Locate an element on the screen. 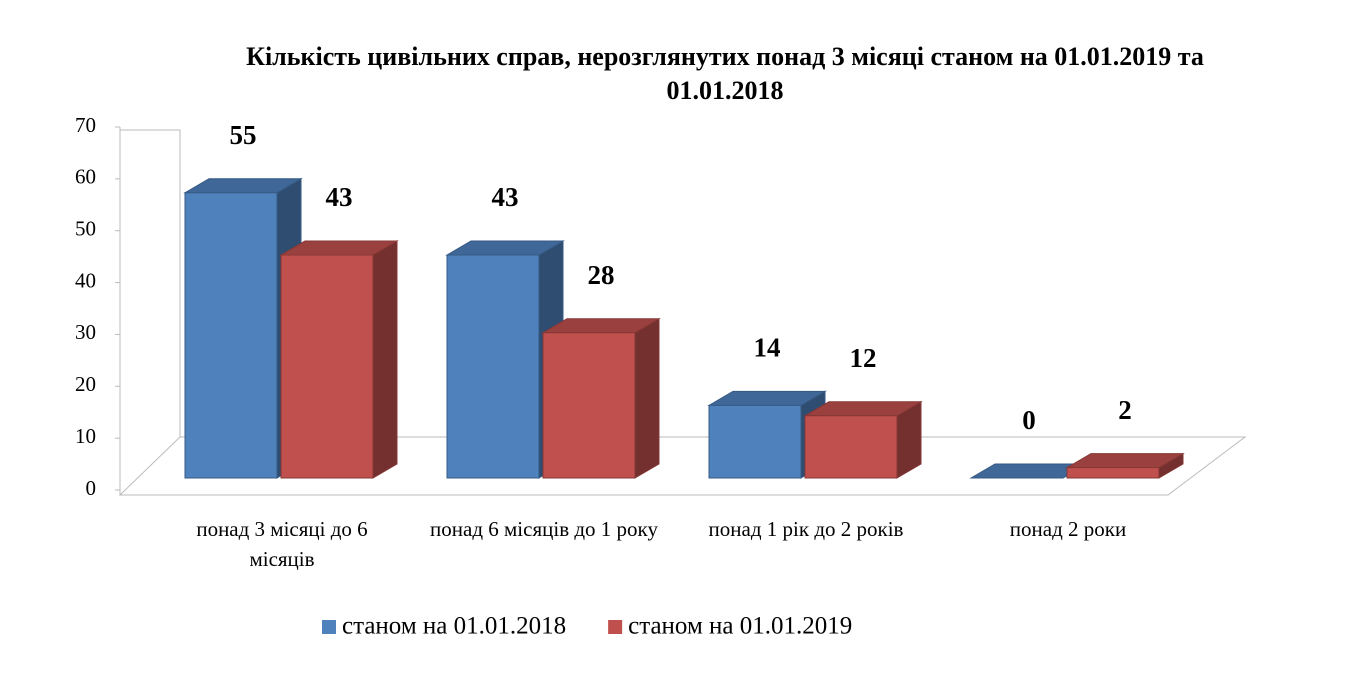  x-tick-label: понад 1 рік до 2 років is located at coordinates (806, 529).